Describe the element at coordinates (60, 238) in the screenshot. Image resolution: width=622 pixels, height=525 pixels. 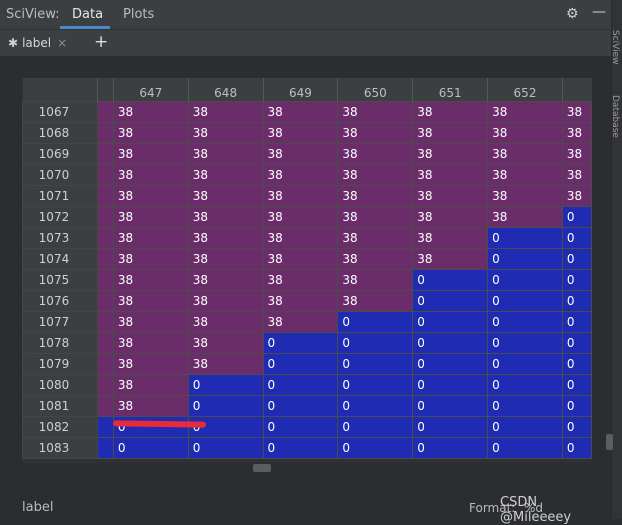
I see `row-index: 1073` at that location.